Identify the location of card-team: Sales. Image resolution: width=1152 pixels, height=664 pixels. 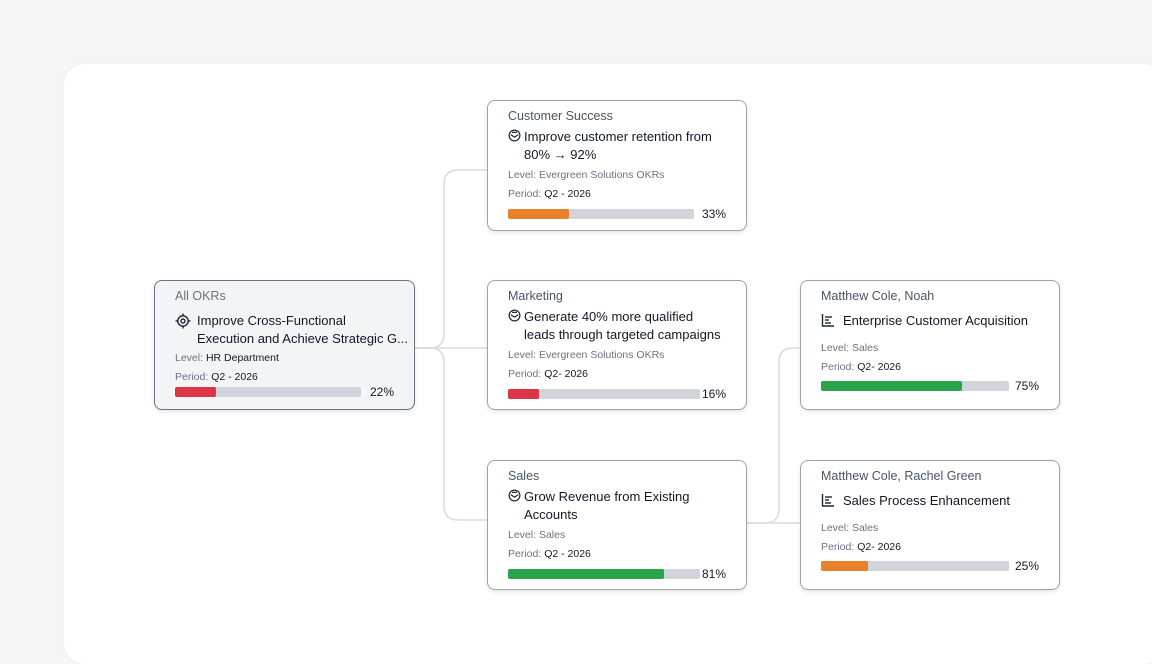
(524, 476).